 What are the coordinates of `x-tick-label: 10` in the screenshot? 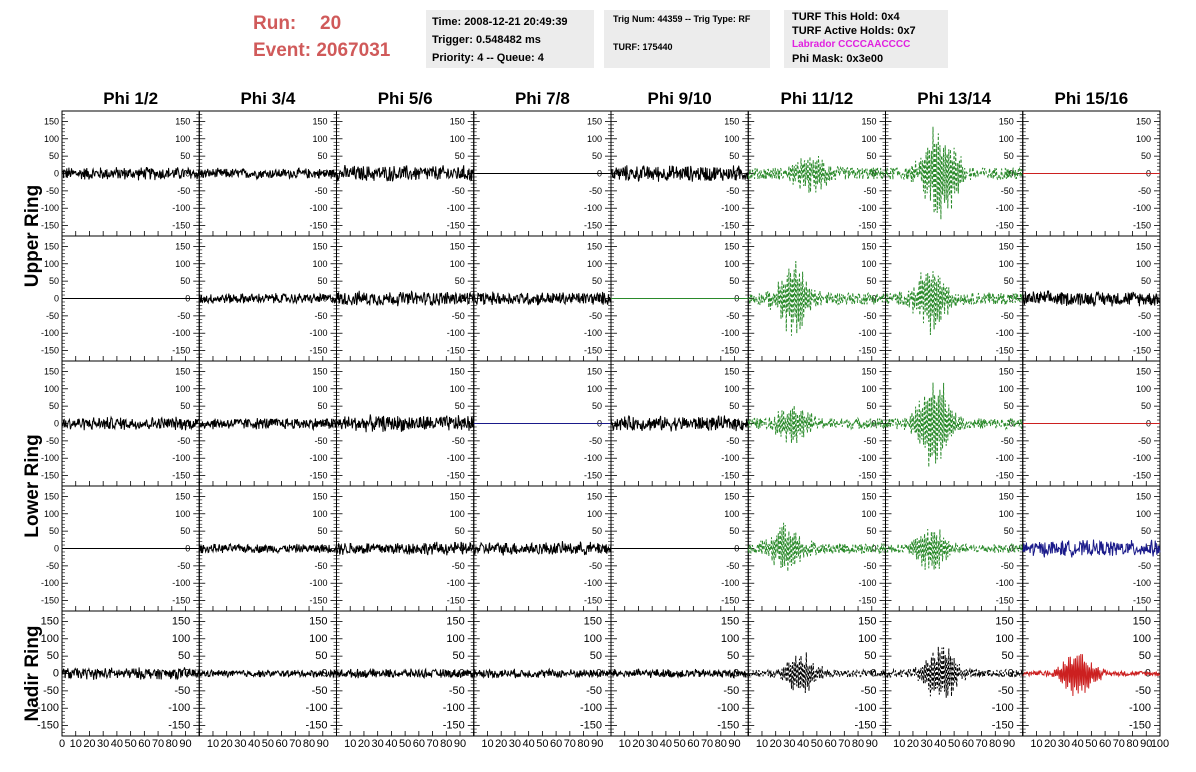 It's located at (350, 744).